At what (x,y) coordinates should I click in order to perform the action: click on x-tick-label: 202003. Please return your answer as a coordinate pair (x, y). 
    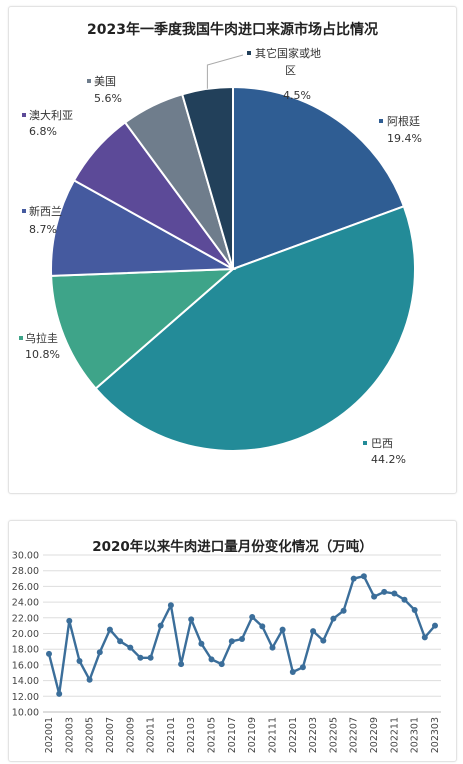
    Looking at the image, I should click on (69, 735).